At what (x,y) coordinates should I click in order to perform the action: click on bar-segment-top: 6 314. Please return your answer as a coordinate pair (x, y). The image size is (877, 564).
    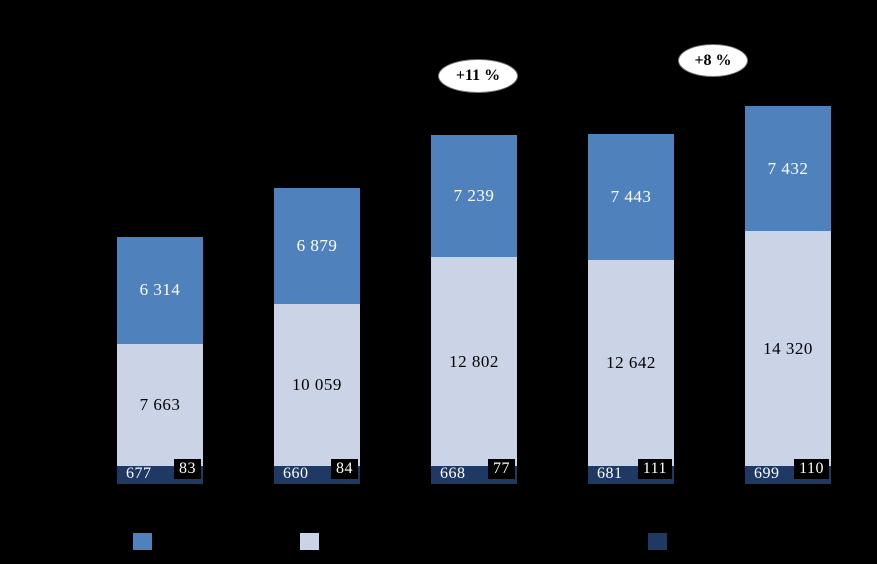
    Looking at the image, I should click on (160, 290).